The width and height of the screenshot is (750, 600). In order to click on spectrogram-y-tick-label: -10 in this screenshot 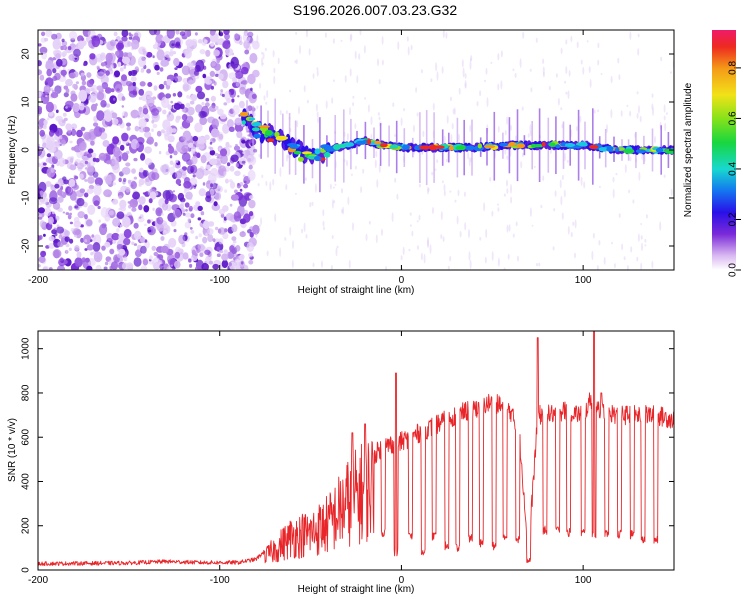, I will do `click(26, 197)`.